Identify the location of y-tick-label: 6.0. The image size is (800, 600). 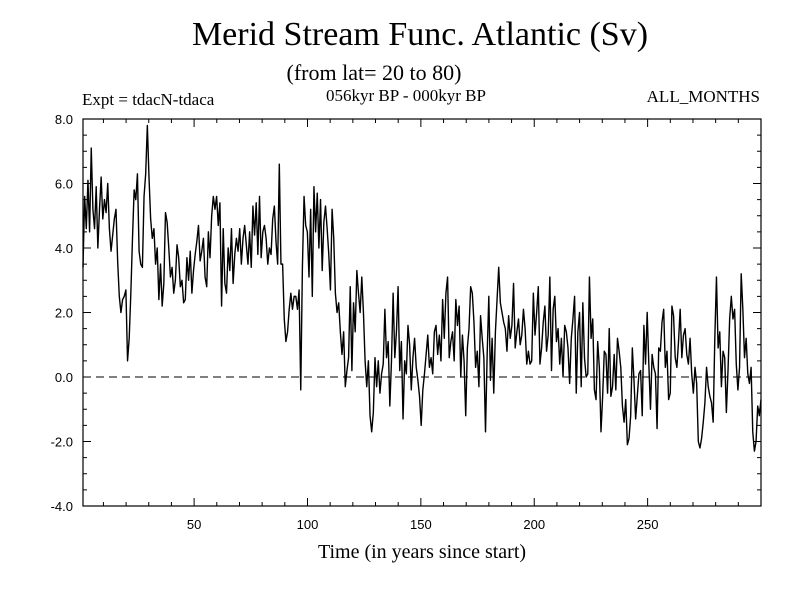
(64, 184).